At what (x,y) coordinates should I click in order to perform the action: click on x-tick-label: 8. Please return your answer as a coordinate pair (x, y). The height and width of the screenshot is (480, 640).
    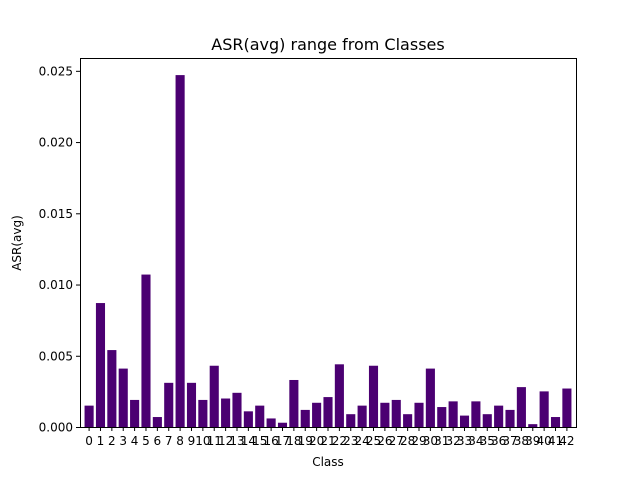
    Looking at the image, I should click on (180, 441).